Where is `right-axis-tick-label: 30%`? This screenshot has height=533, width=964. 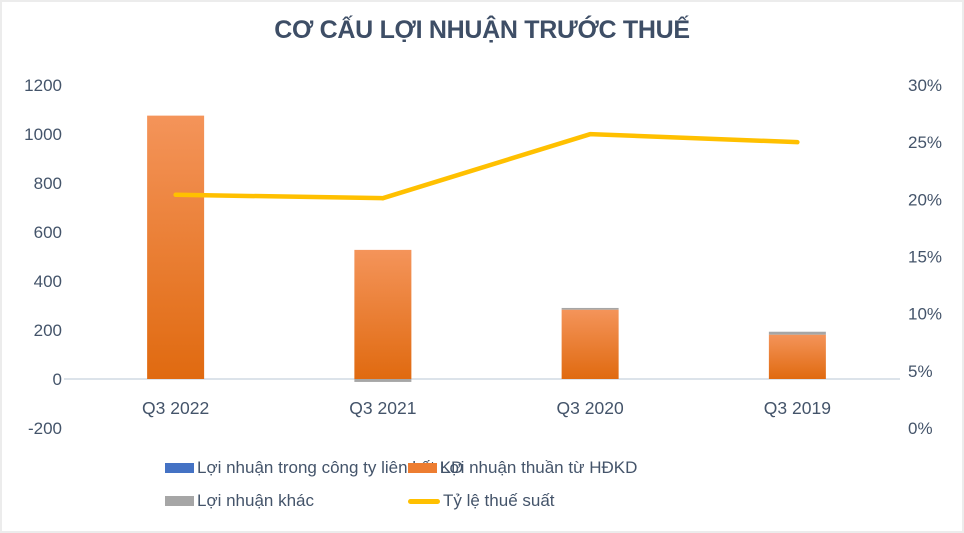 right-axis-tick-label: 30% is located at coordinates (925, 85).